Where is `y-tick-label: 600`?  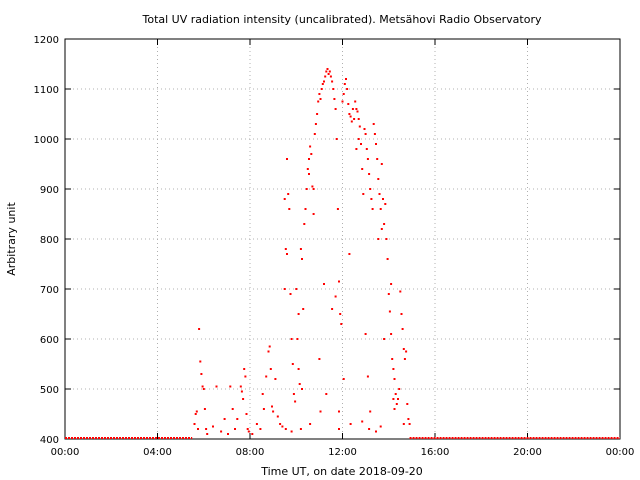
y-tick-label: 600 is located at coordinates (49, 340).